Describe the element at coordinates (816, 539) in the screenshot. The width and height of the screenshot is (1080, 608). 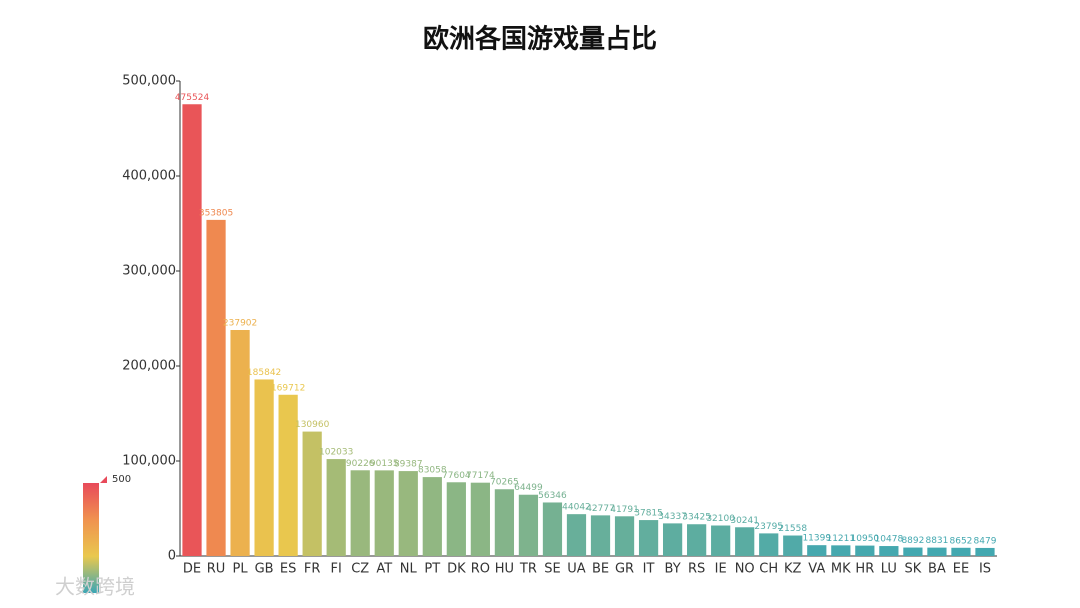
I see `value-label: 11399` at that location.